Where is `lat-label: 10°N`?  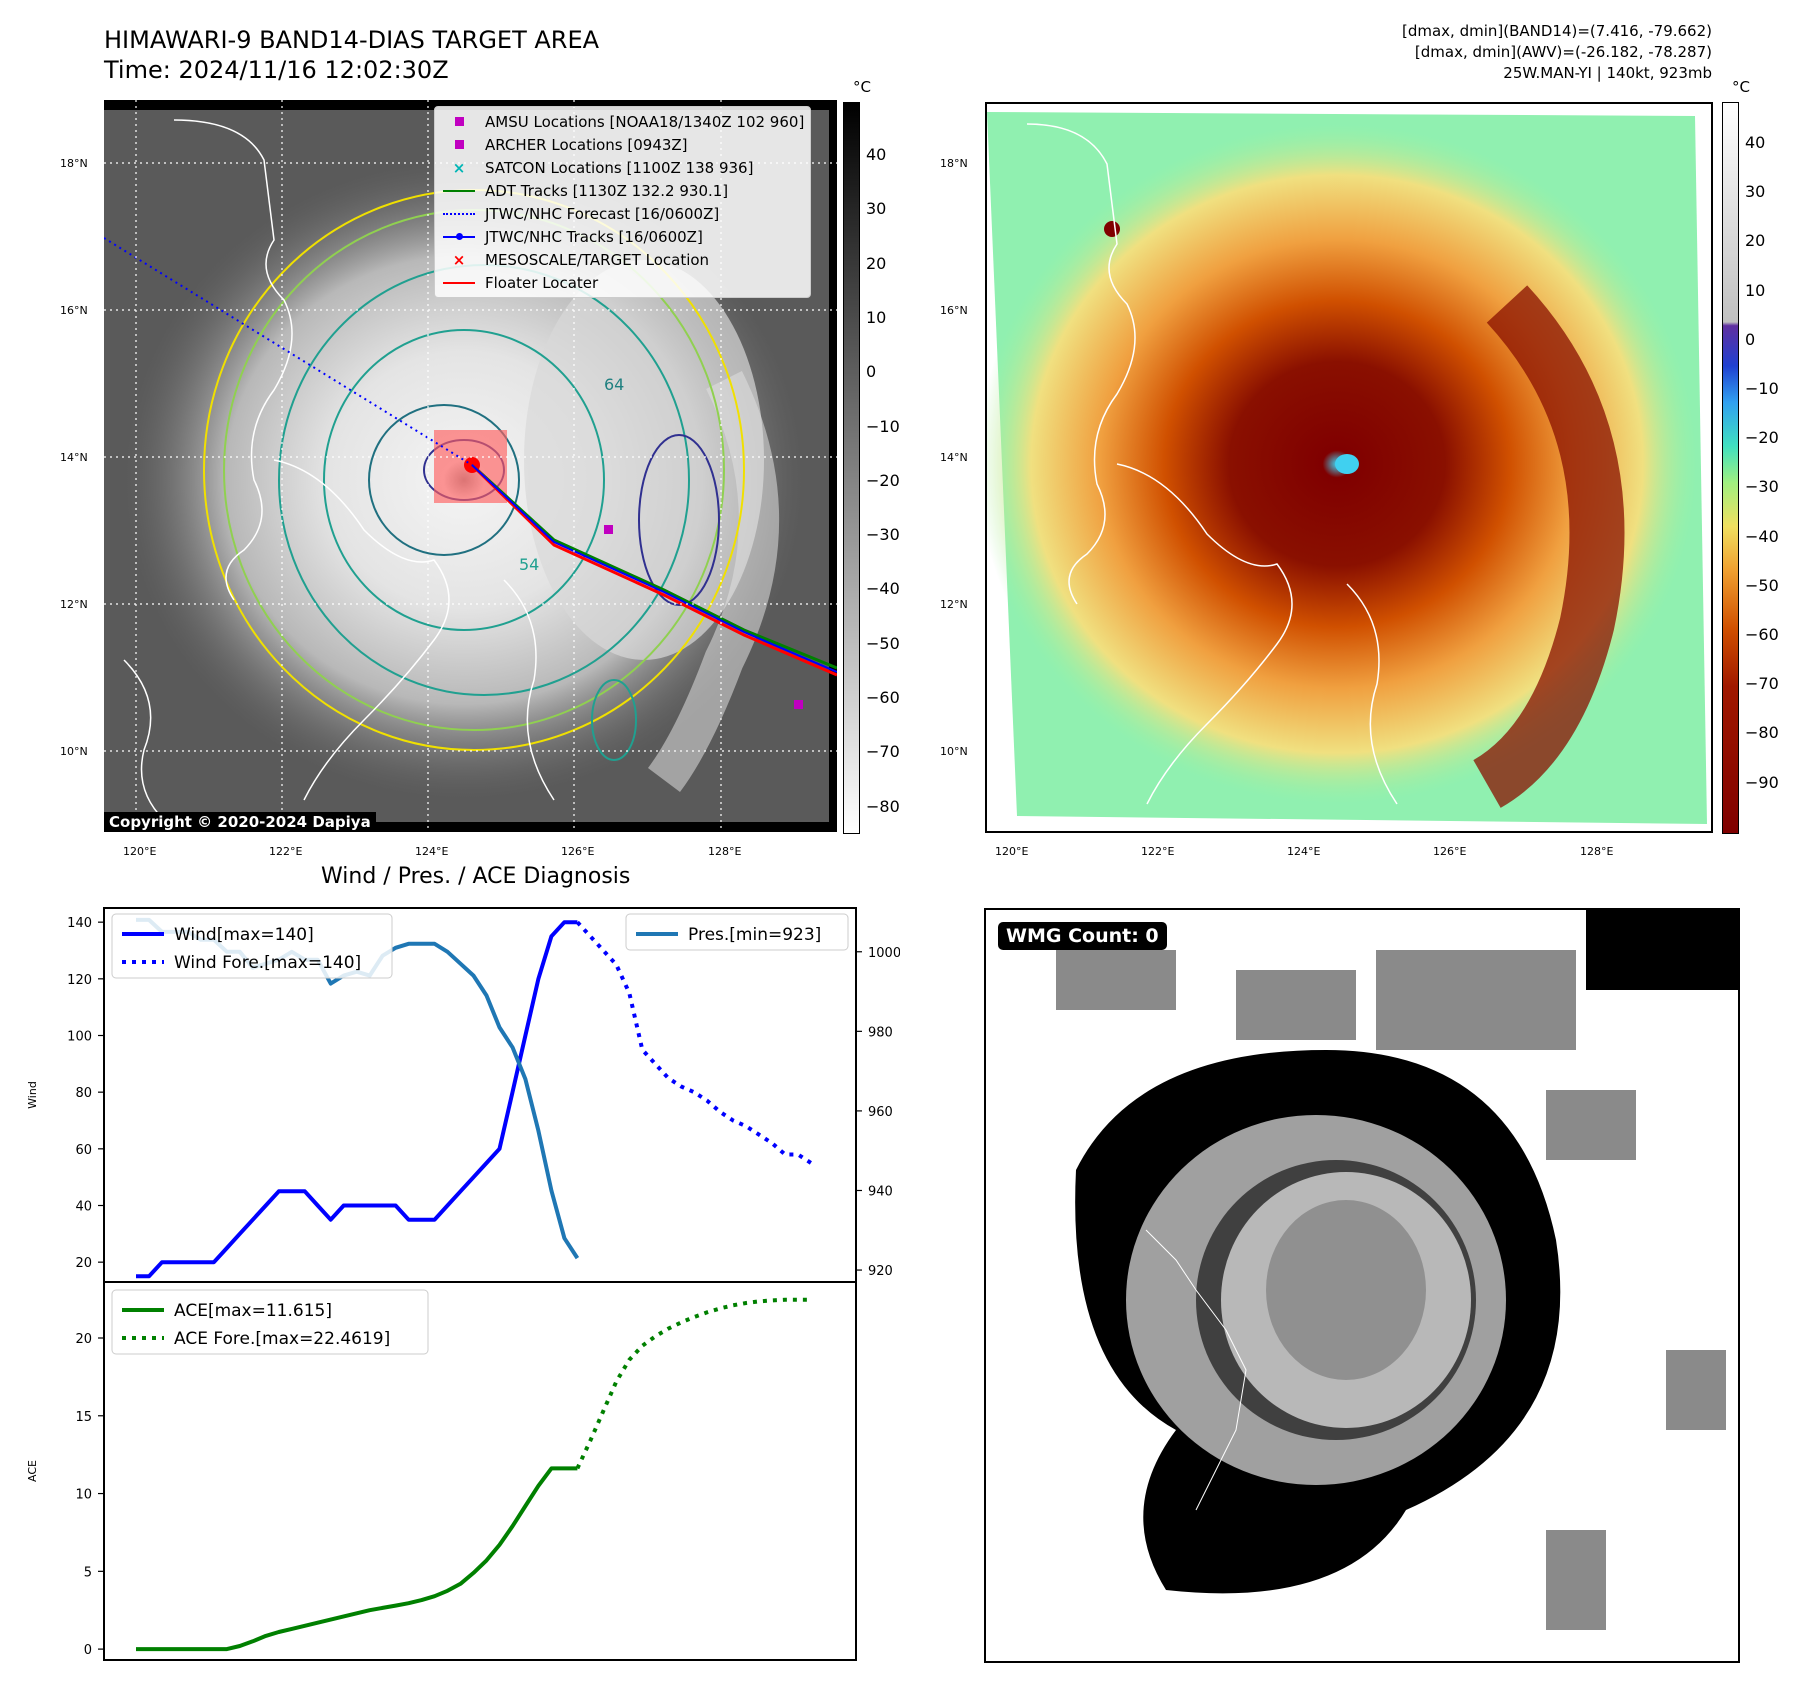 lat-label: 10°N is located at coordinates (954, 751).